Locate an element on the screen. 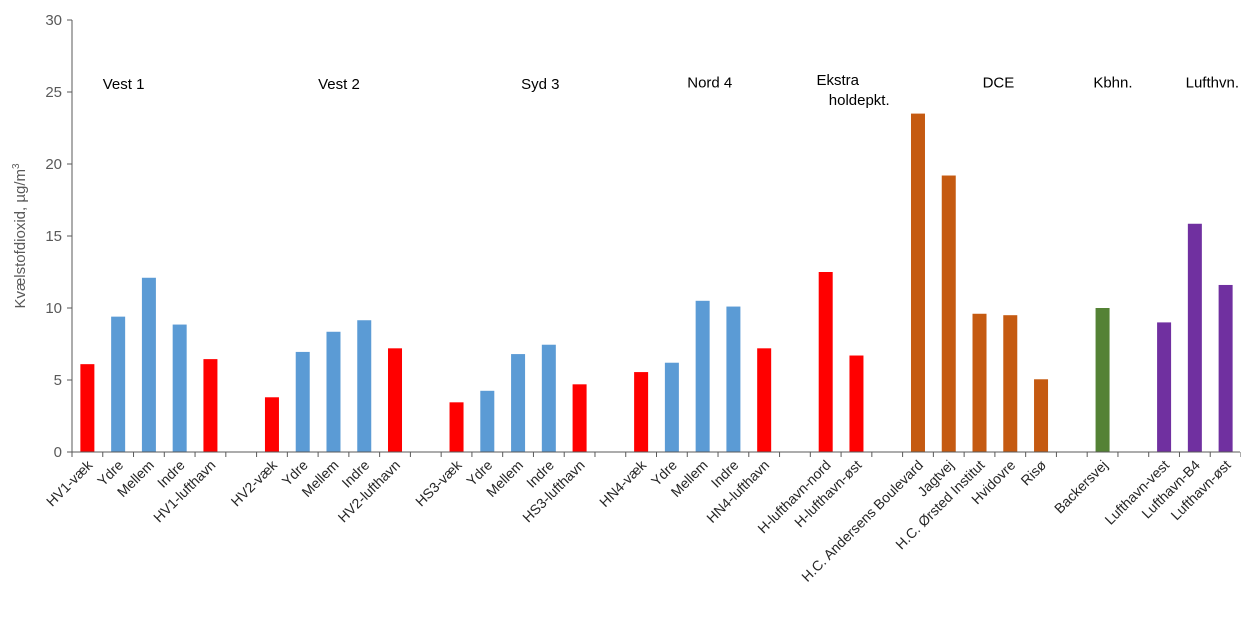 The height and width of the screenshot is (624, 1241). group-annotation: Kbhn. is located at coordinates (1112, 83).